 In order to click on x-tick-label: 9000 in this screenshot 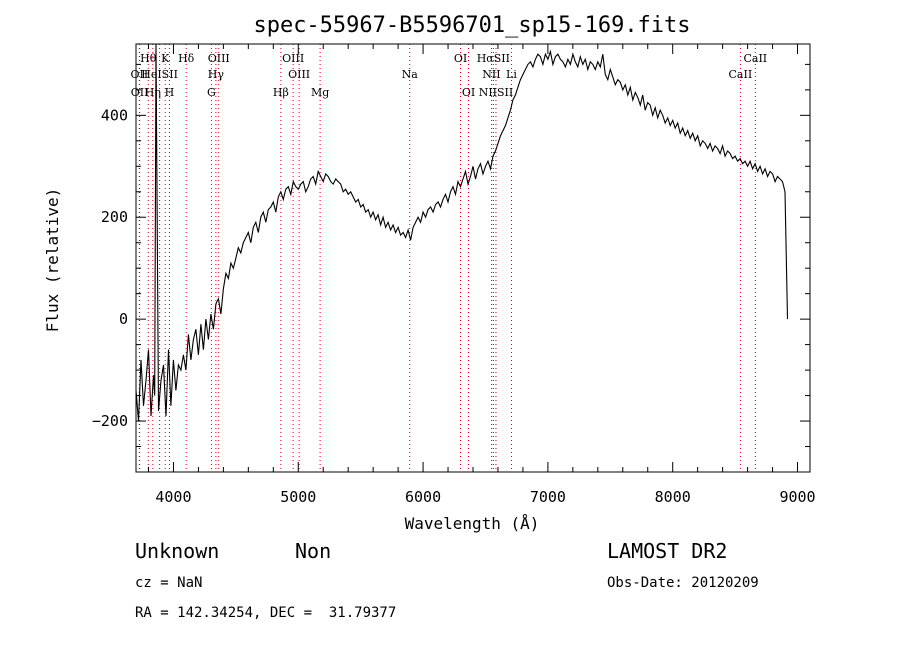, I will do `click(797, 497)`.